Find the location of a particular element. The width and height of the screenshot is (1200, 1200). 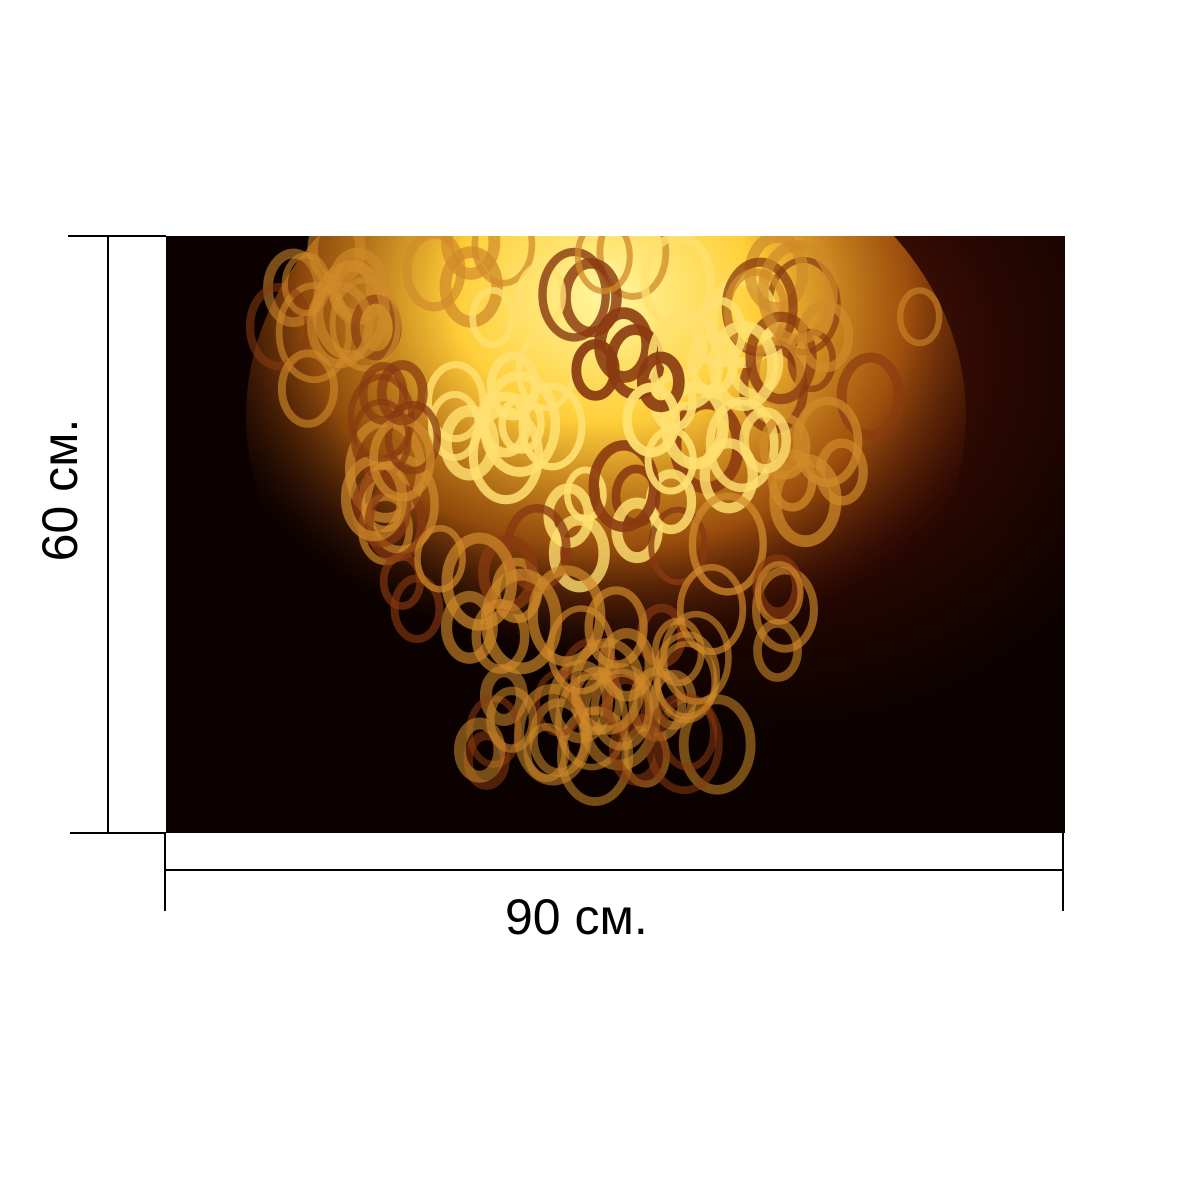

width-tick-right is located at coordinates (1063, 872).